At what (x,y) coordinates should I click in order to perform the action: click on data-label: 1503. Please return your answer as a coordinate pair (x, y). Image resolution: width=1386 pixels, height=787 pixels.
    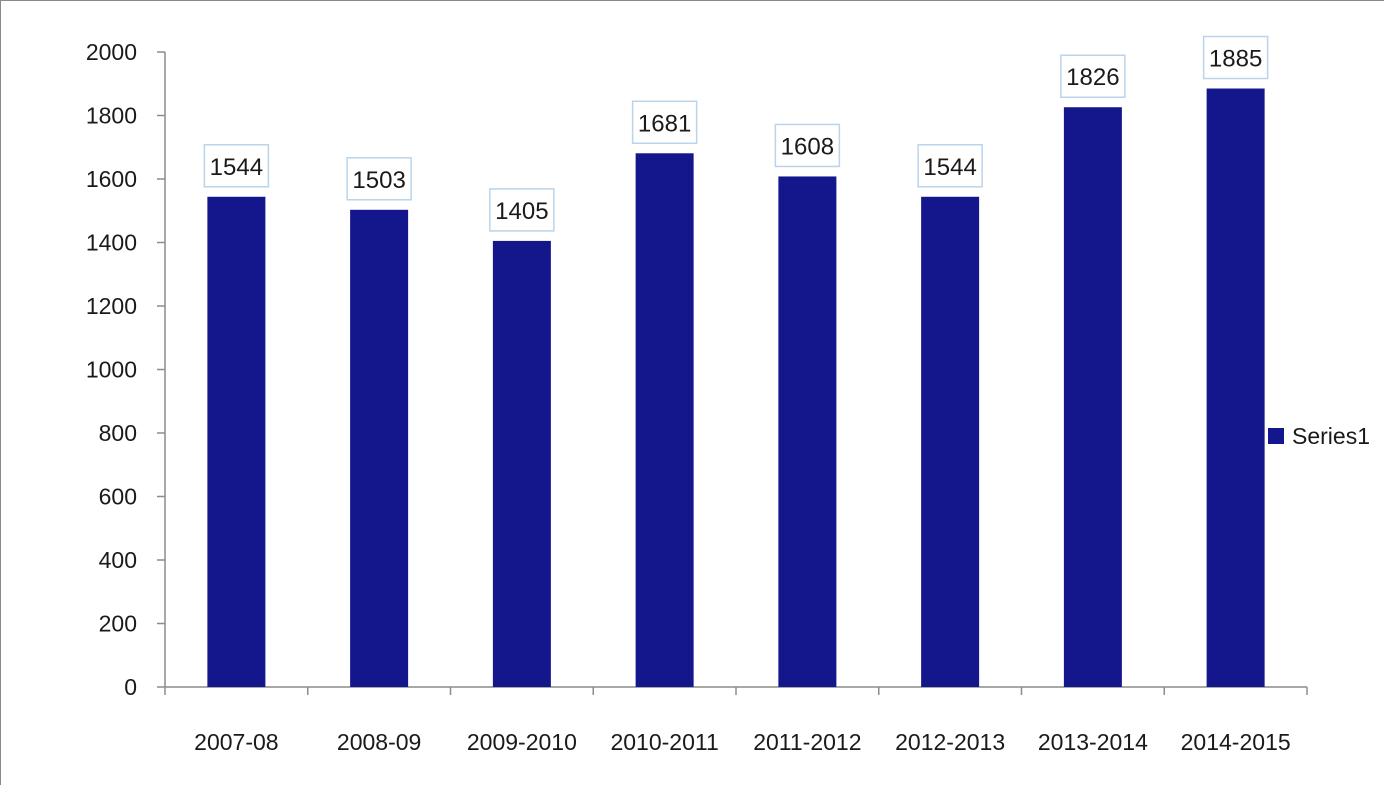
    Looking at the image, I should click on (378, 180).